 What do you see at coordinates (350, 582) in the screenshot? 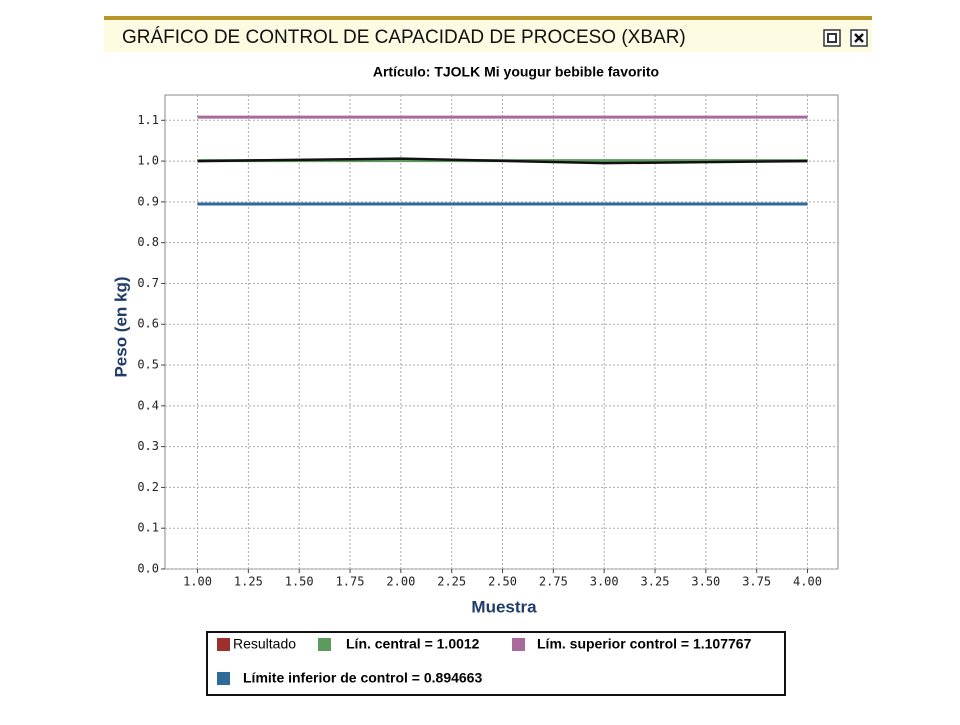
I see `x-tick-label: 1.75` at bounding box center [350, 582].